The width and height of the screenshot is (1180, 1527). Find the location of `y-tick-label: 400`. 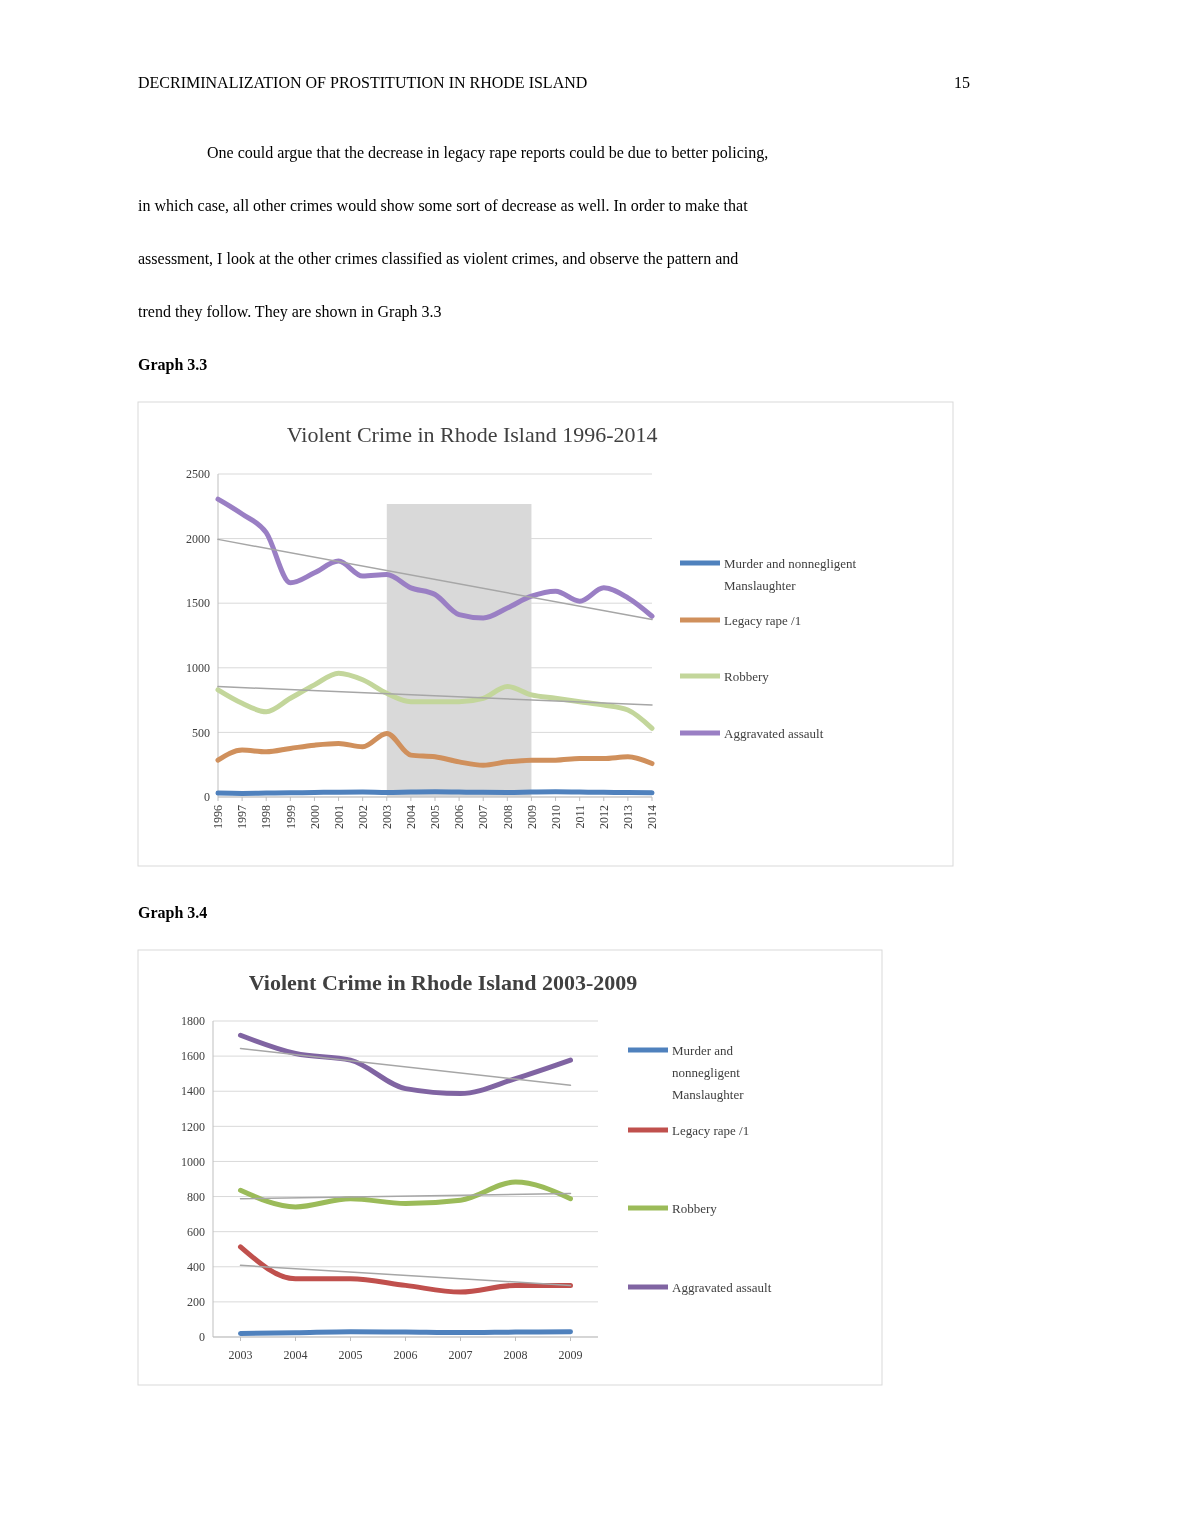

y-tick-label: 400 is located at coordinates (196, 1266).